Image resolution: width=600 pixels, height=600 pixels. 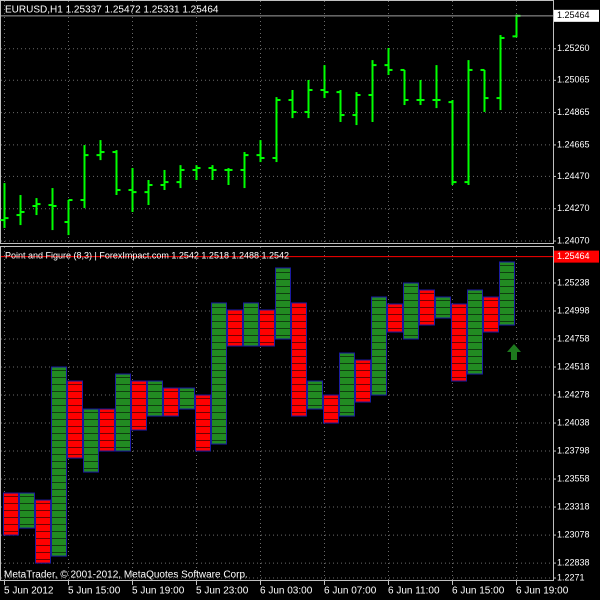 What do you see at coordinates (573, 534) in the screenshot?
I see `y-tick-label: 1.23078` at bounding box center [573, 534].